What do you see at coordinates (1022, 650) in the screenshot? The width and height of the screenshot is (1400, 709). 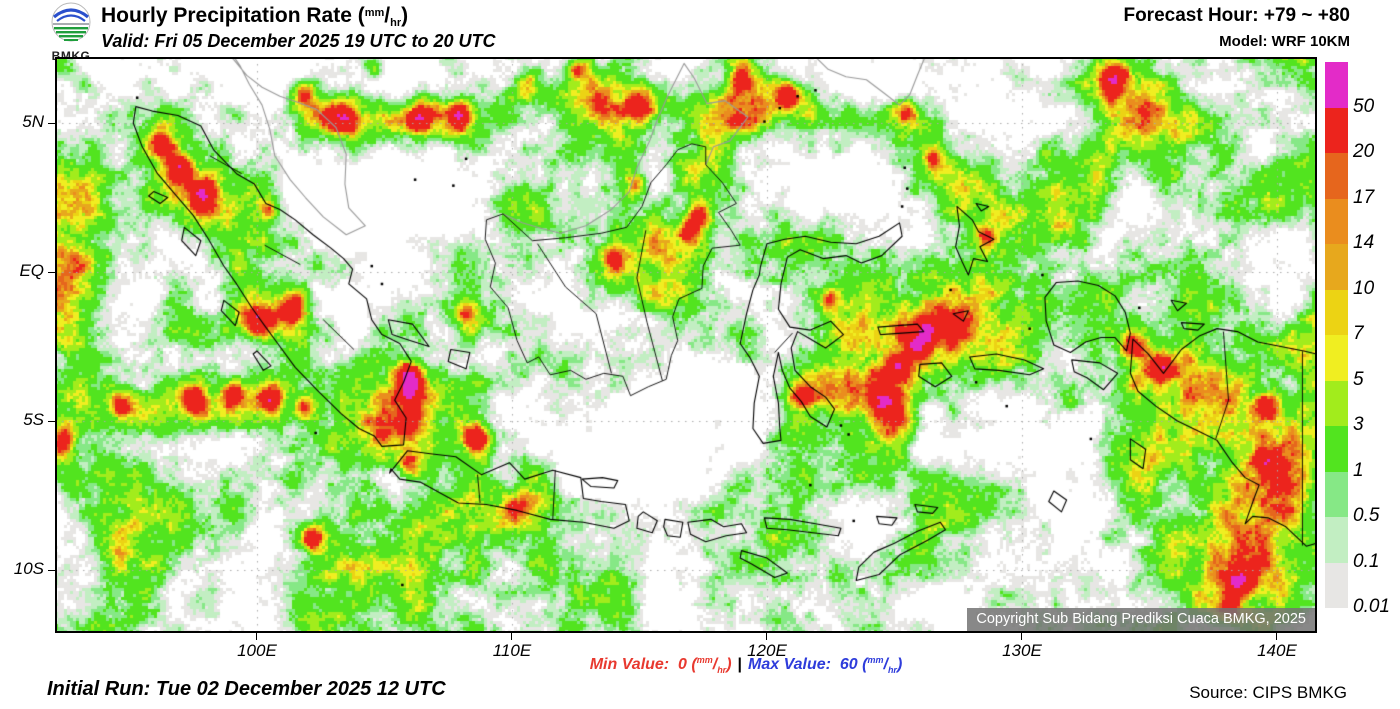 I see `x-axis-label: 130E` at bounding box center [1022, 650].